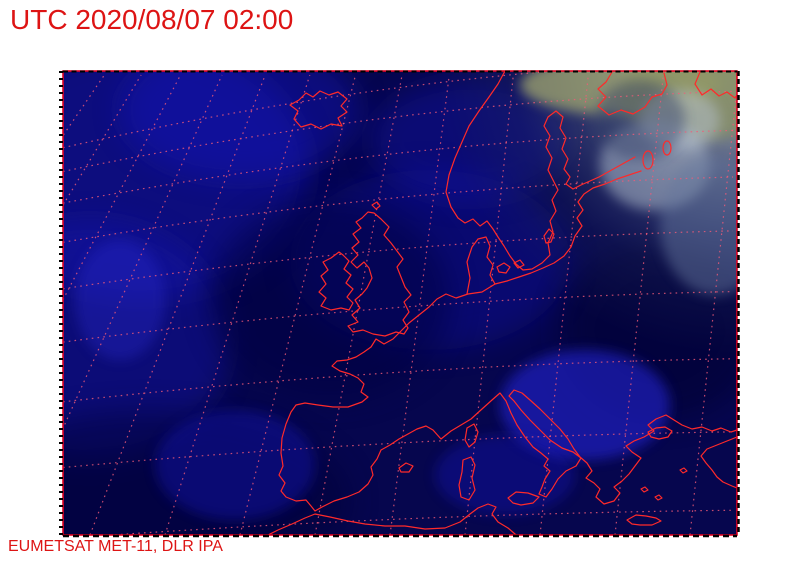 This screenshot has height=565, width=800. Describe the element at coordinates (715, 85) in the screenshot. I see `coastline-kola-northeast` at that location.